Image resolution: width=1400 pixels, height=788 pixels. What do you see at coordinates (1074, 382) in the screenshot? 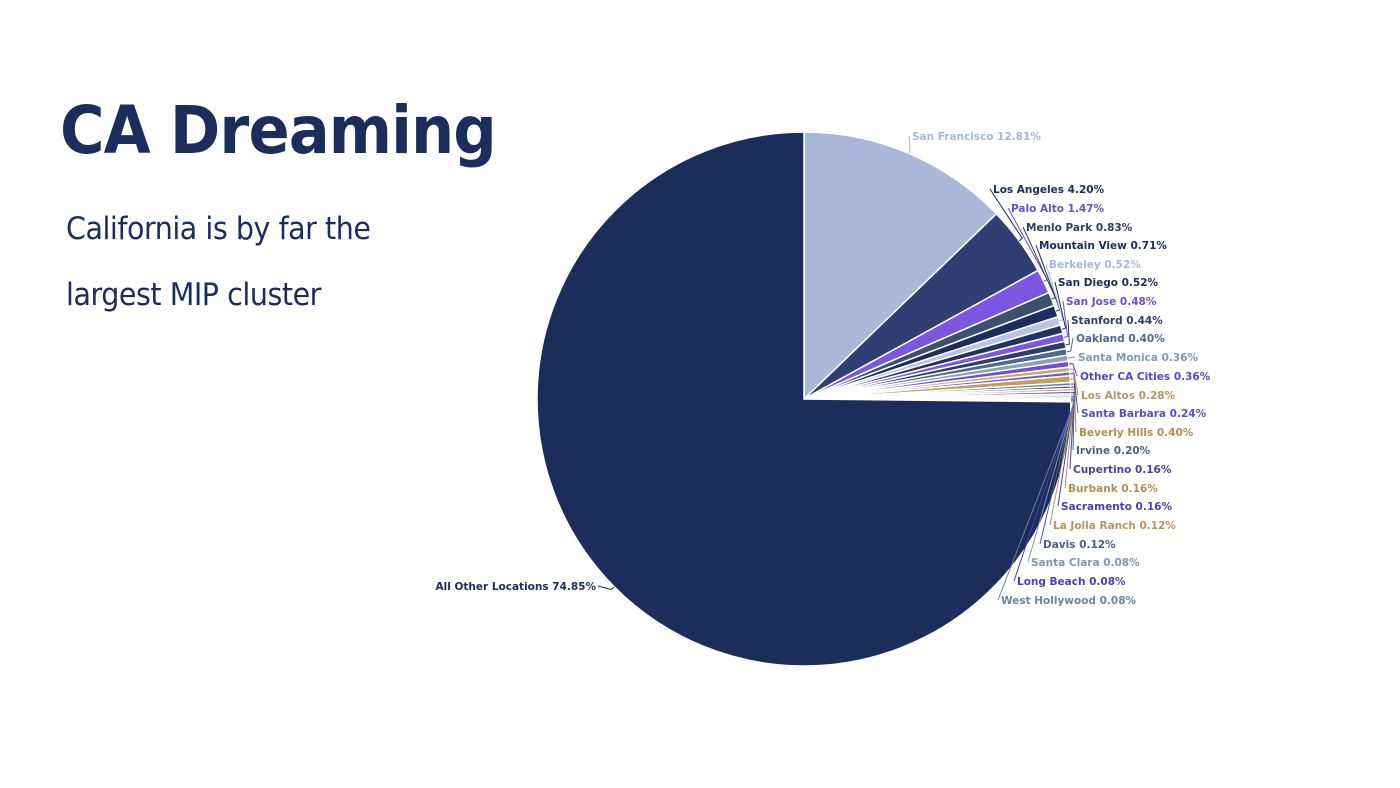
I see `leader-line-los-altos` at bounding box center [1074, 382].